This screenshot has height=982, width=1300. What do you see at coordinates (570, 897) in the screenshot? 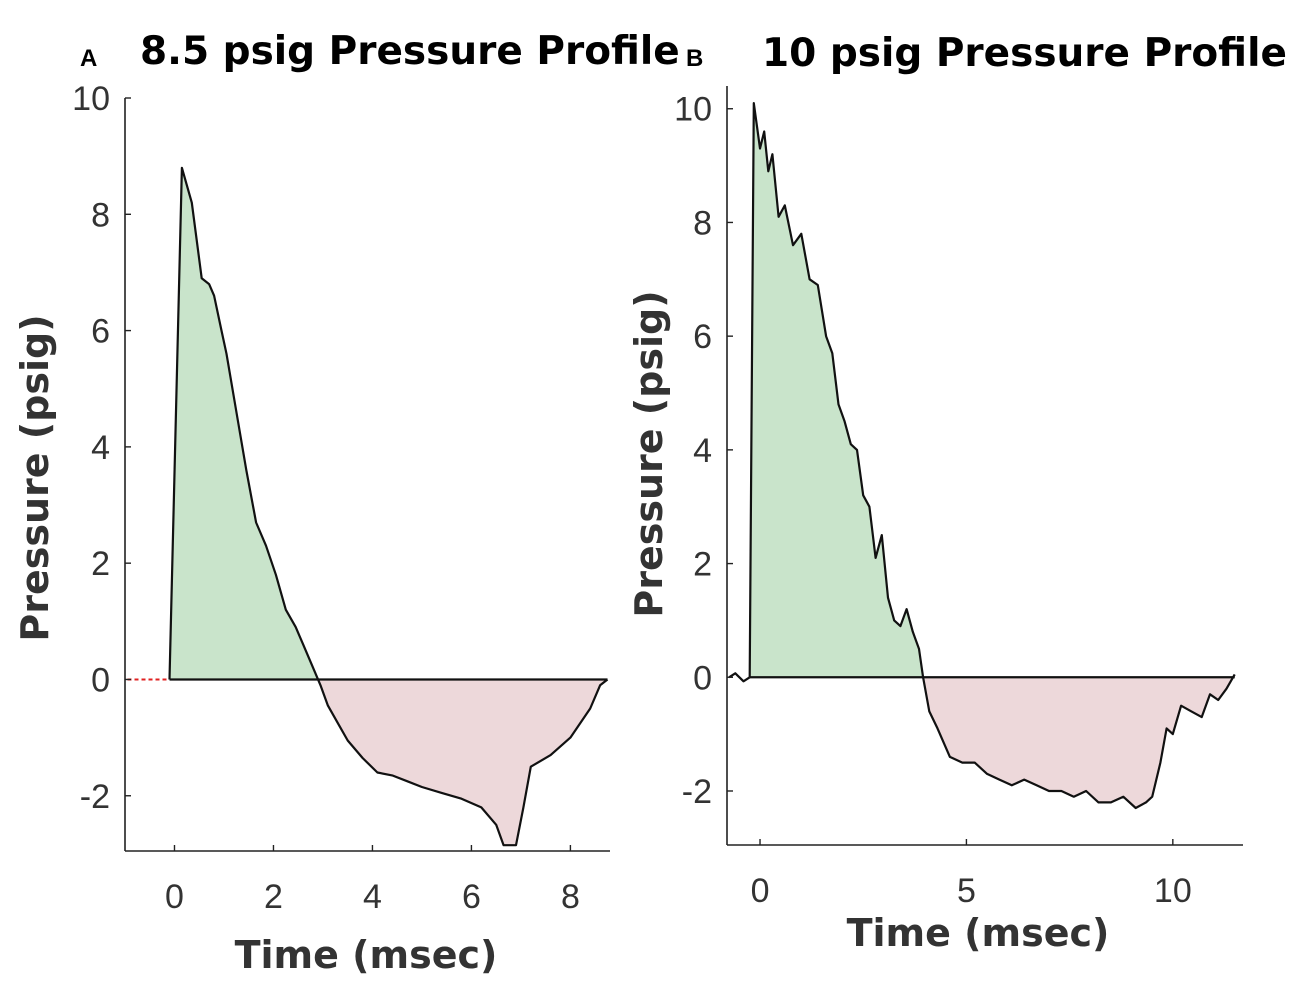
I see `x-tick-label: 8` at bounding box center [570, 897].